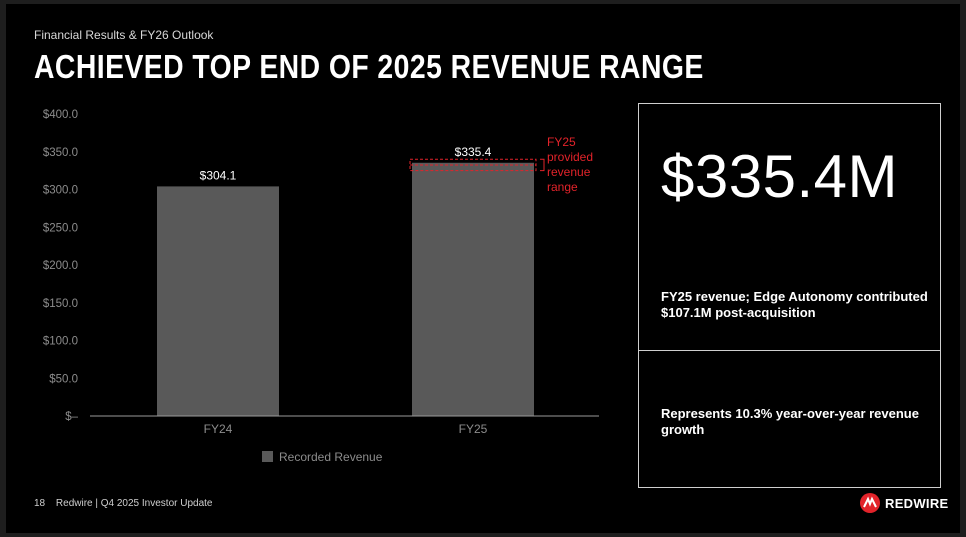 This screenshot has width=966, height=537. I want to click on redwire-logo: REDWIRE, so click(904, 503).